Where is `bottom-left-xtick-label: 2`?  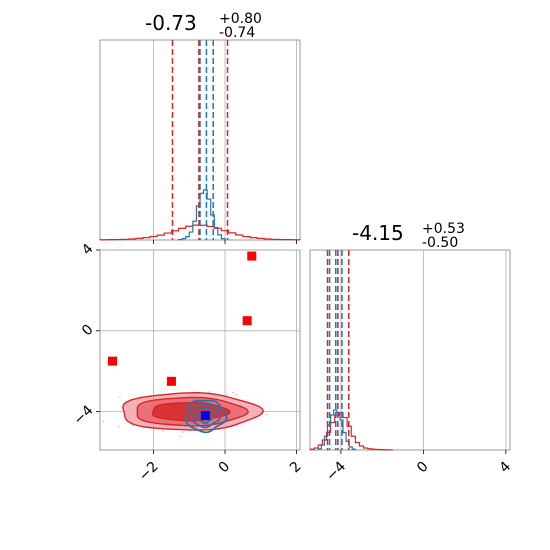
bottom-left-xtick-label: 2 is located at coordinates (296, 468).